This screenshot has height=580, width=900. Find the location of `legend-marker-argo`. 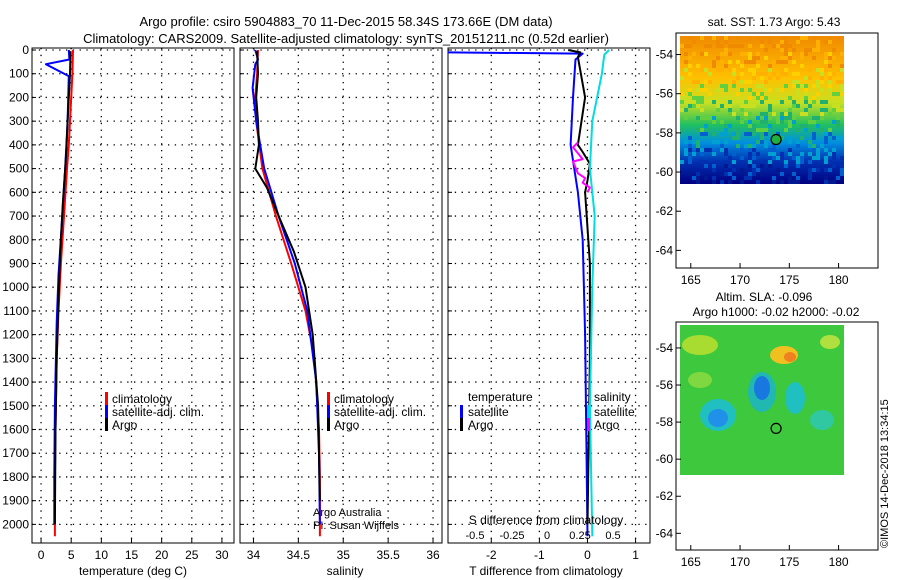

legend-marker-argo is located at coordinates (106, 424).